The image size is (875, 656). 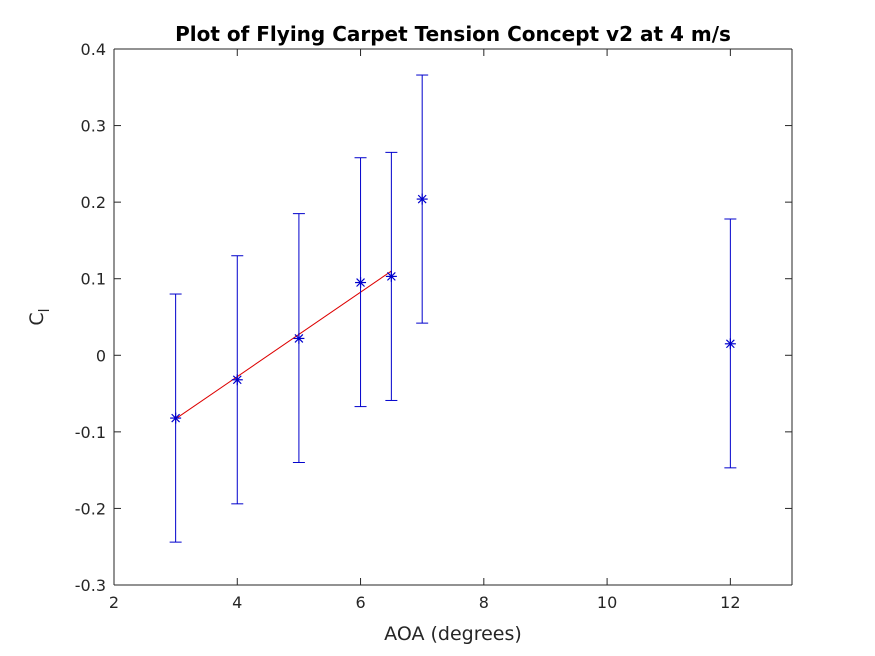 What do you see at coordinates (93, 126) in the screenshot?
I see `y-tick-label: 0.3` at bounding box center [93, 126].